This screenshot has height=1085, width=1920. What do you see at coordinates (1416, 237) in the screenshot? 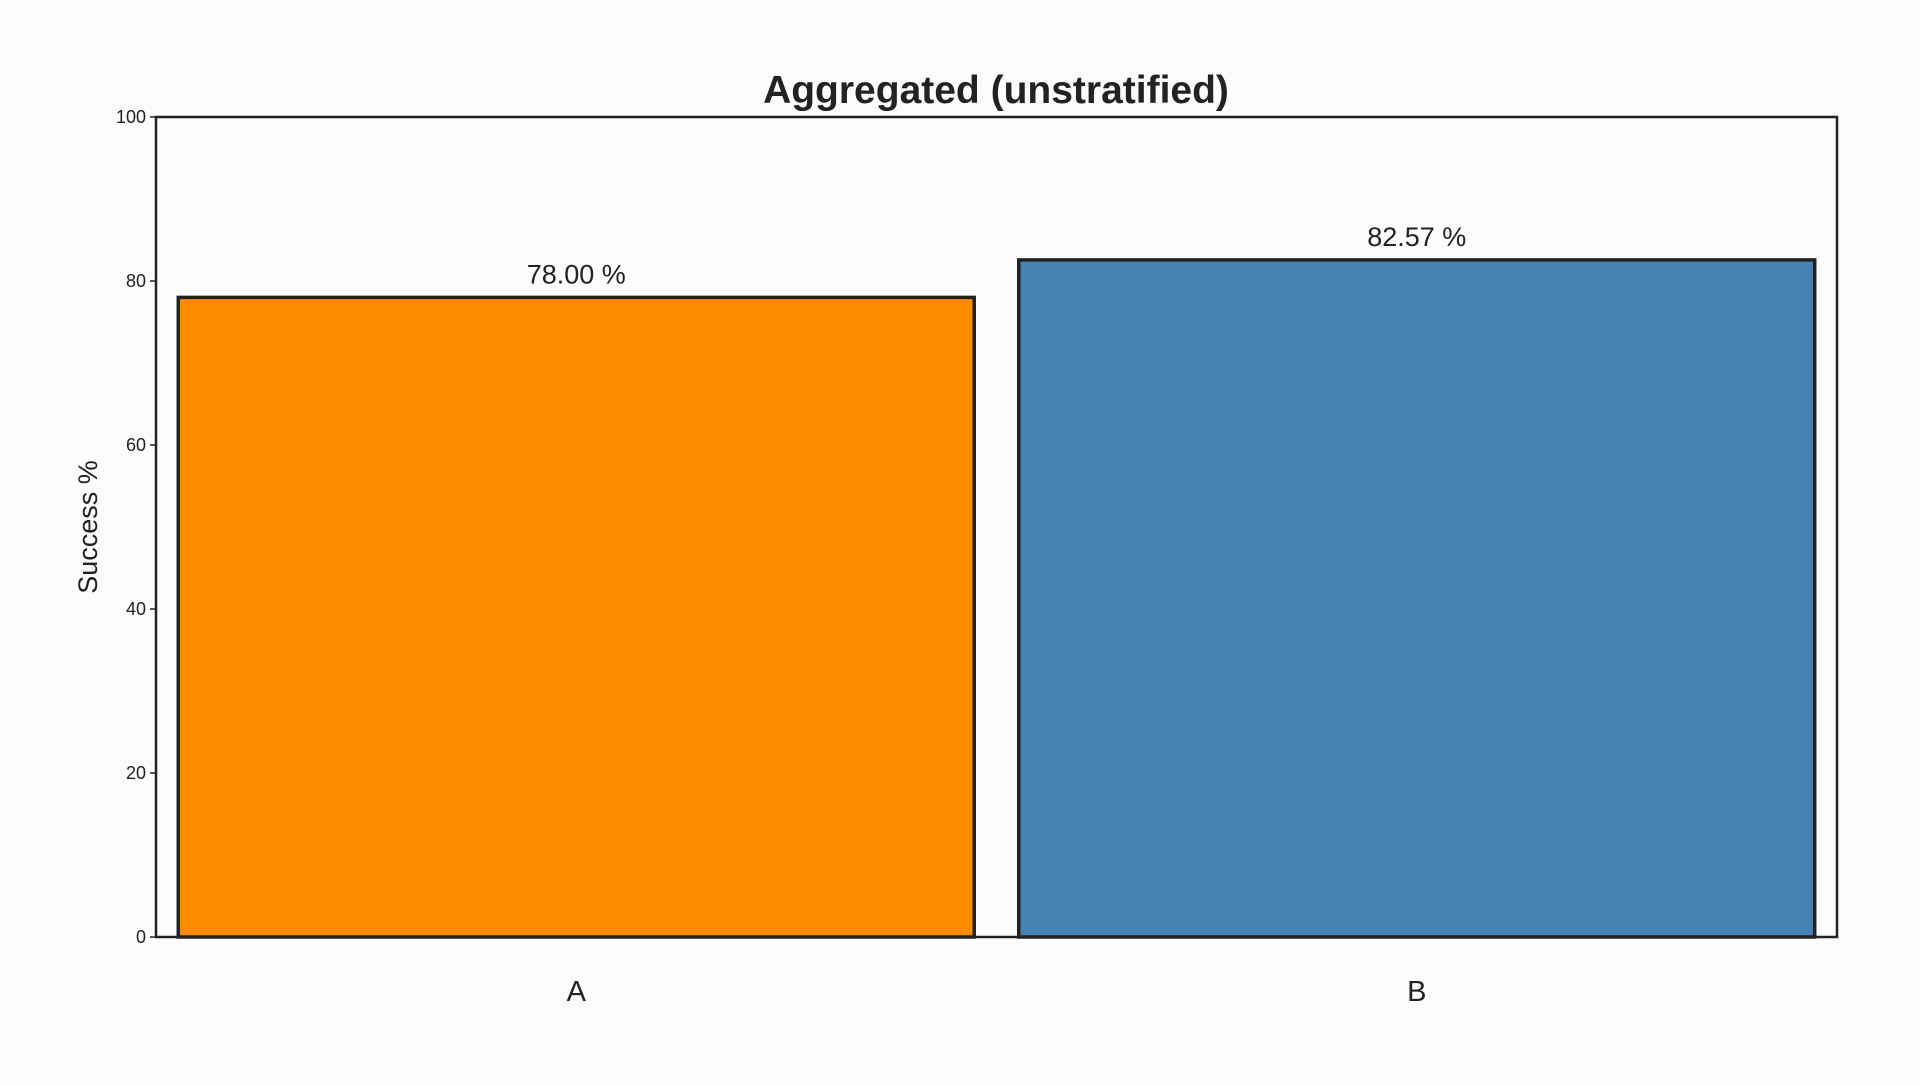
I see `value-label-b: 82.57 %` at bounding box center [1416, 237].